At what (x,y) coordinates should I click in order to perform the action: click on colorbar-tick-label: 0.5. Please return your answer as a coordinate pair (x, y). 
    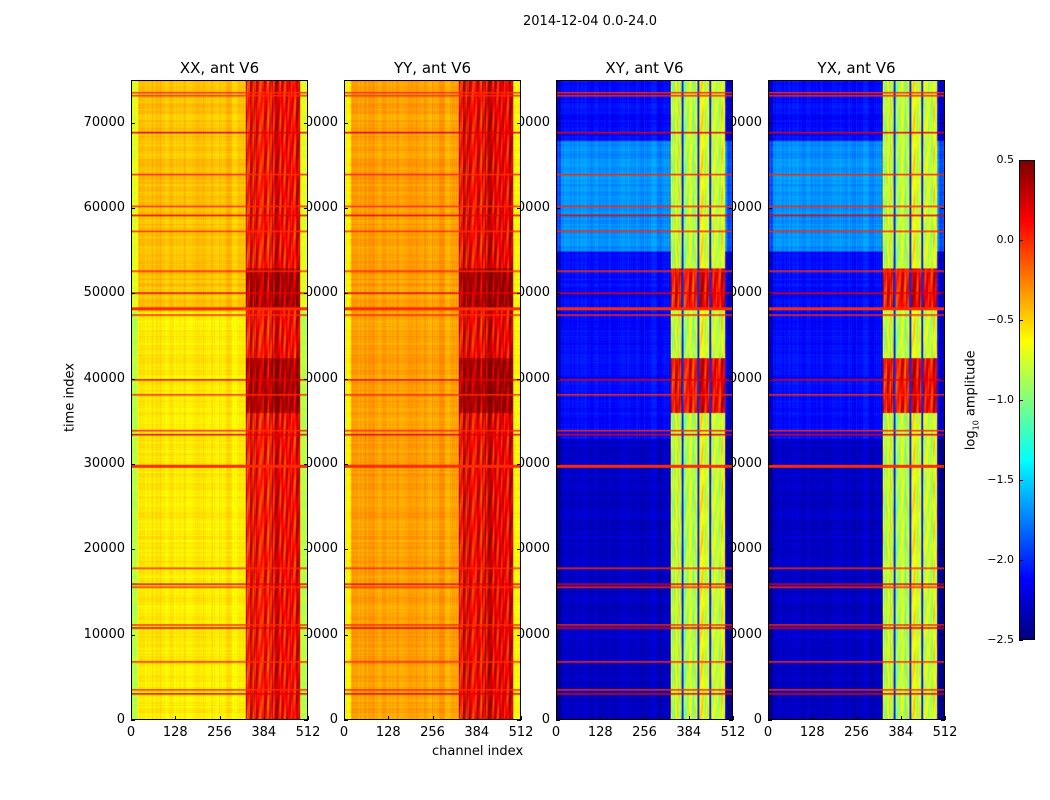
    Looking at the image, I should click on (1005, 159).